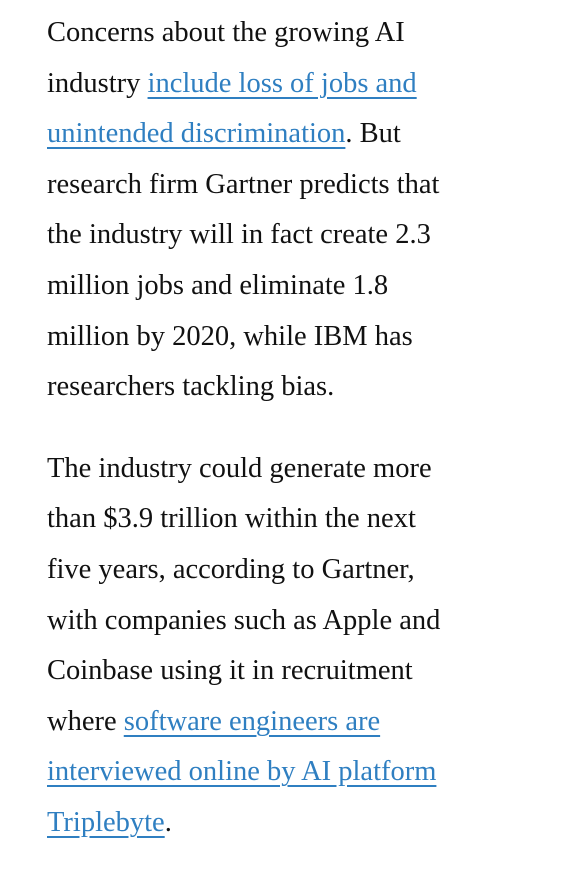  I want to click on text-line: than $3.9 trillion within the next, so click(297, 519).